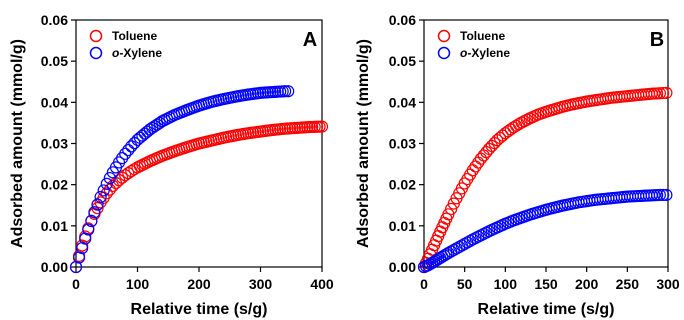 This screenshot has width=684, height=320. I want to click on series-o-xylene, so click(545, 231).